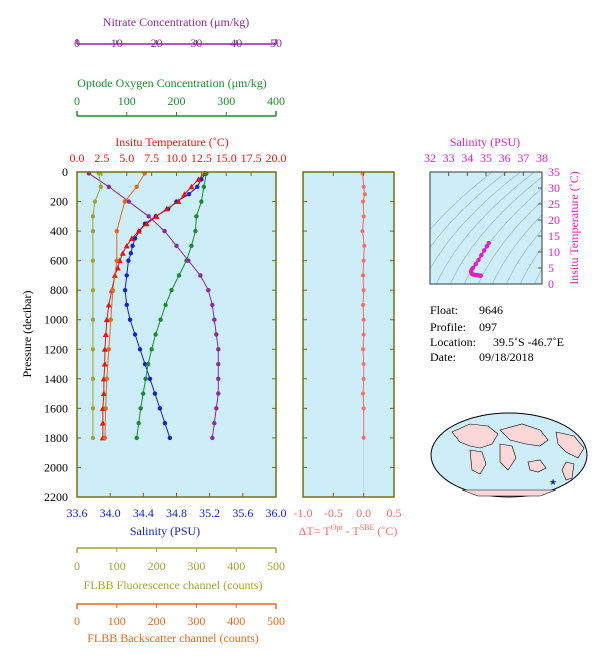 The height and width of the screenshot is (662, 608). Describe the element at coordinates (201, 158) in the screenshot. I see `temperature-tick-label: 12.5` at that location.